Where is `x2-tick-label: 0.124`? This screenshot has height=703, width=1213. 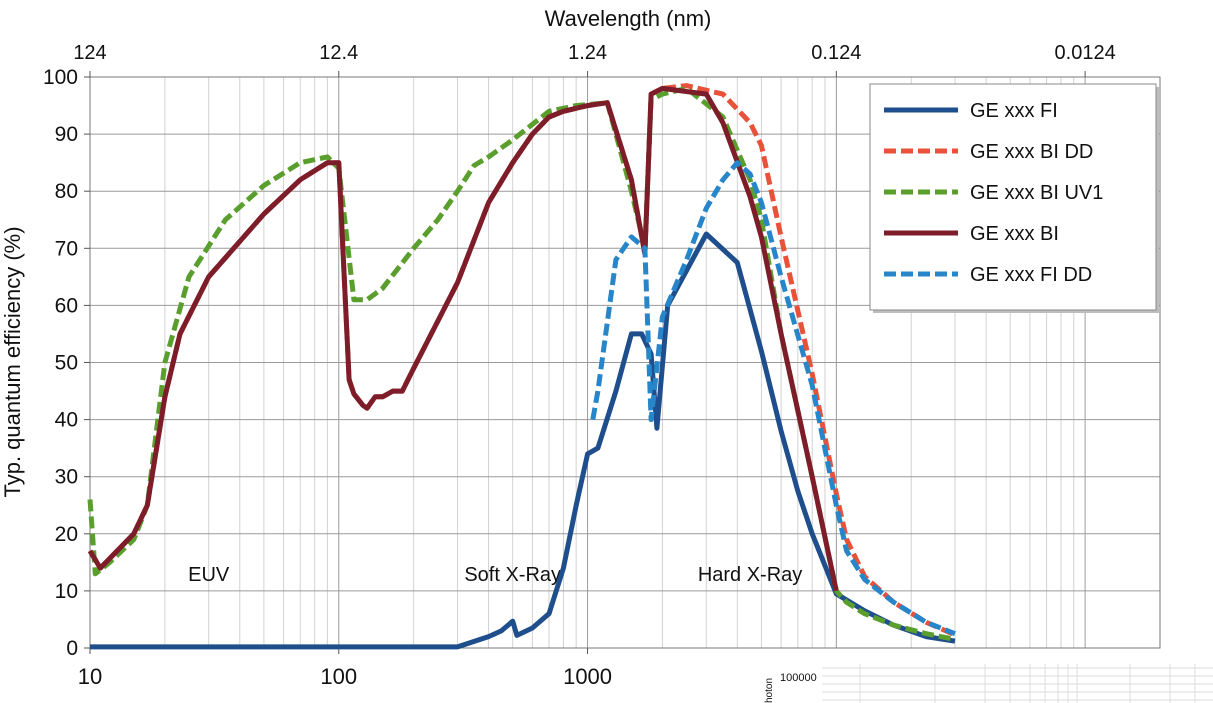
x2-tick-label: 0.124 is located at coordinates (836, 53).